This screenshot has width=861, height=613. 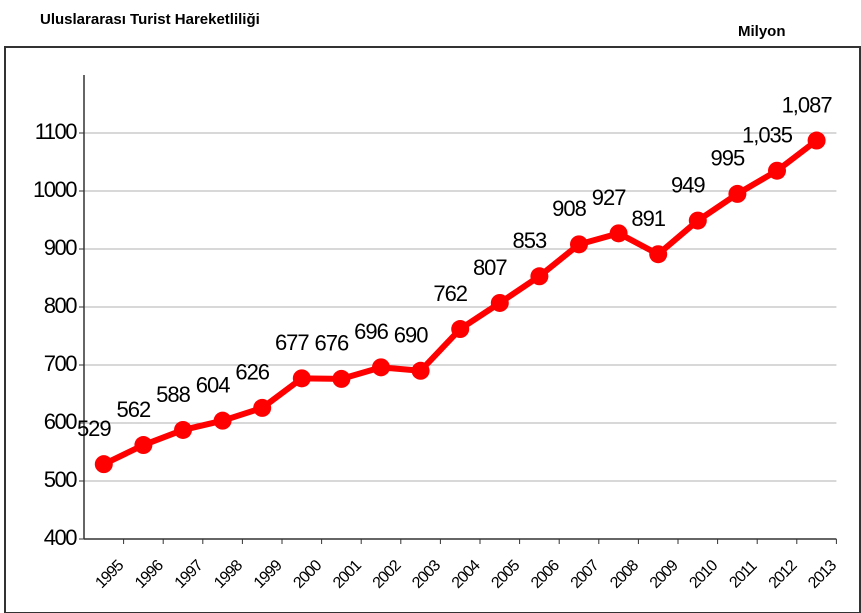 I want to click on x-tick-label: 2012, so click(x=783, y=574).